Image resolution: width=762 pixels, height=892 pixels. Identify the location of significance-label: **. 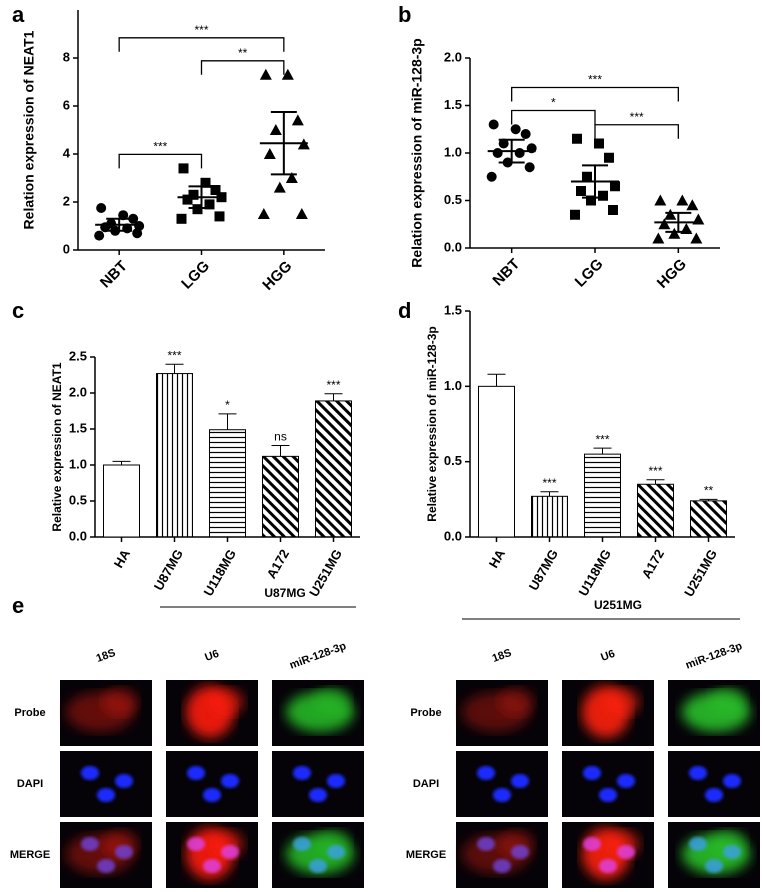
(709, 491).